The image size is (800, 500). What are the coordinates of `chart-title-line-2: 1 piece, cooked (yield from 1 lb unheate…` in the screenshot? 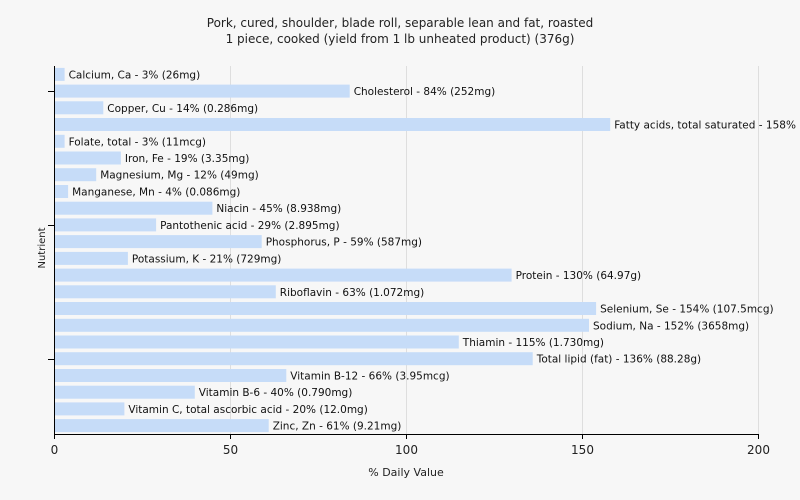 It's located at (400, 39).